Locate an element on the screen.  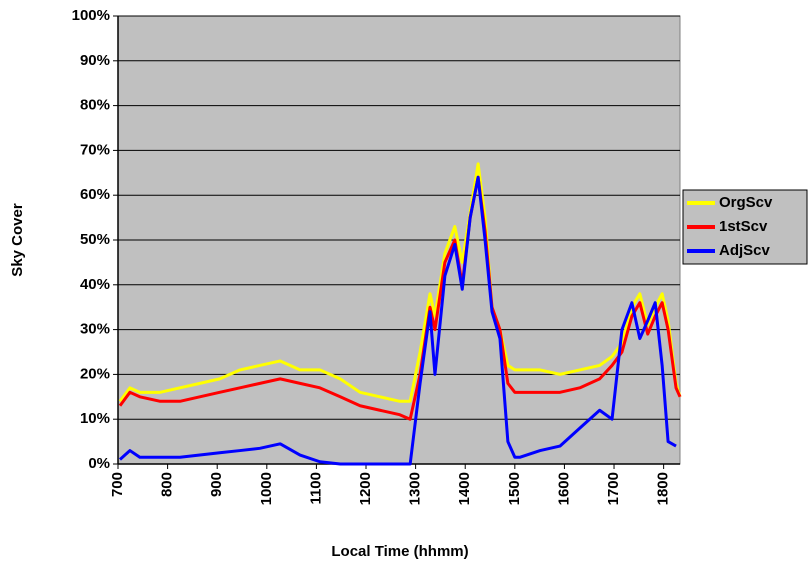
y-tick-label: 80% is located at coordinates (95, 105).